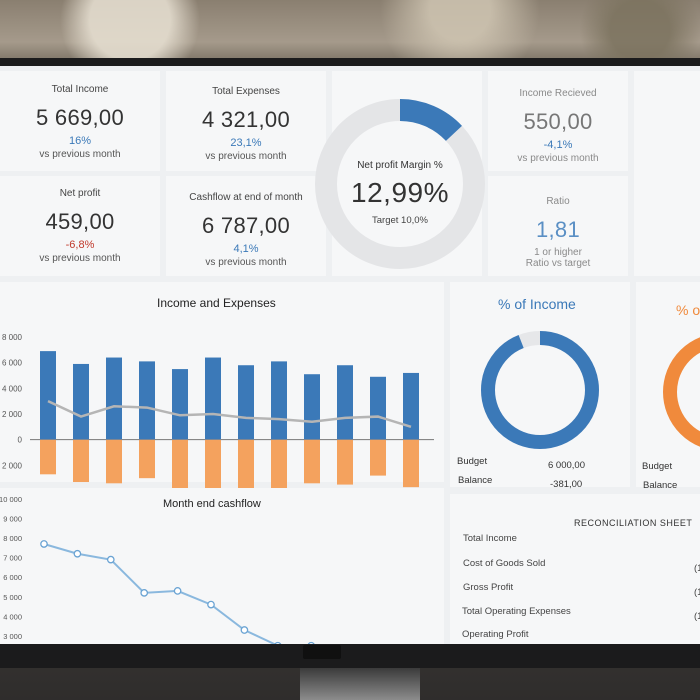 The image size is (700, 700). Describe the element at coordinates (488, 587) in the screenshot. I see `recon-item: Gross Profit` at that location.